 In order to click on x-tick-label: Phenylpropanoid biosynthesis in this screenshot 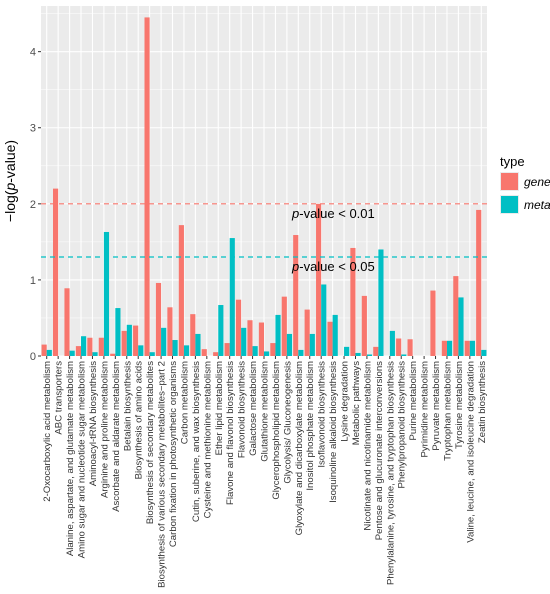, I will do `click(402, 425)`.